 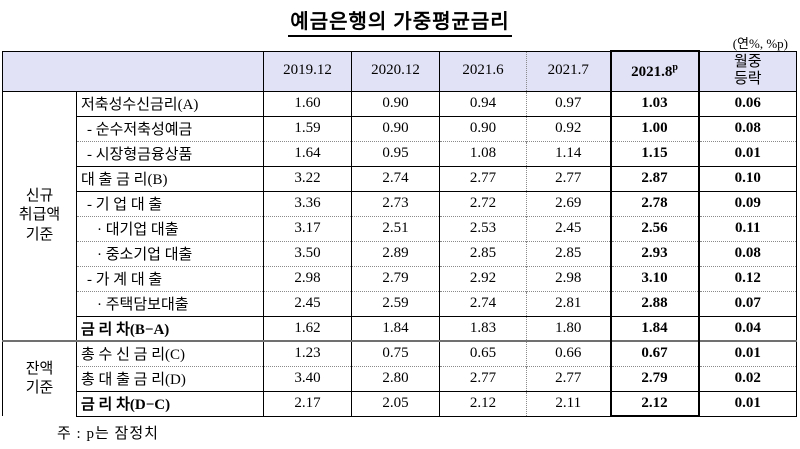 I want to click on value-cell: 1.59, so click(x=307, y=128).